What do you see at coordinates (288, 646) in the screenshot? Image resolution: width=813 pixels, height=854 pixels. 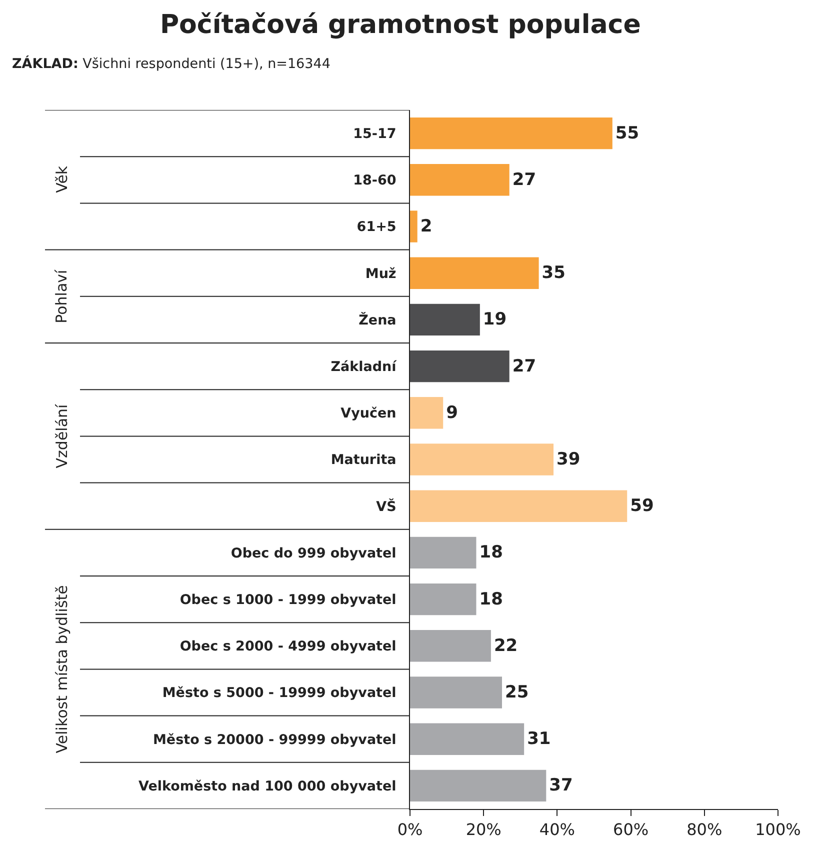 I see `y-tick-label: Obec s 2000 - 4999 obyvatel` at bounding box center [288, 646].